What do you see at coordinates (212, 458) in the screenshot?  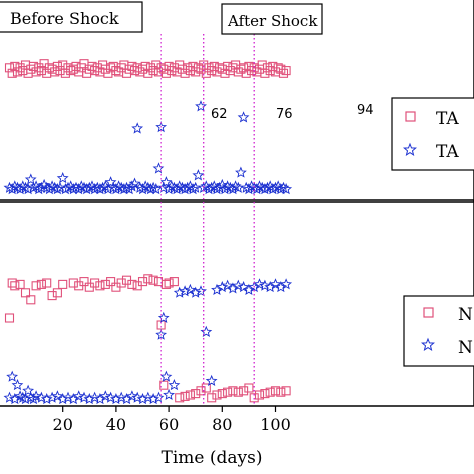 I see `x-axis-title: Time (days)` at bounding box center [212, 458].